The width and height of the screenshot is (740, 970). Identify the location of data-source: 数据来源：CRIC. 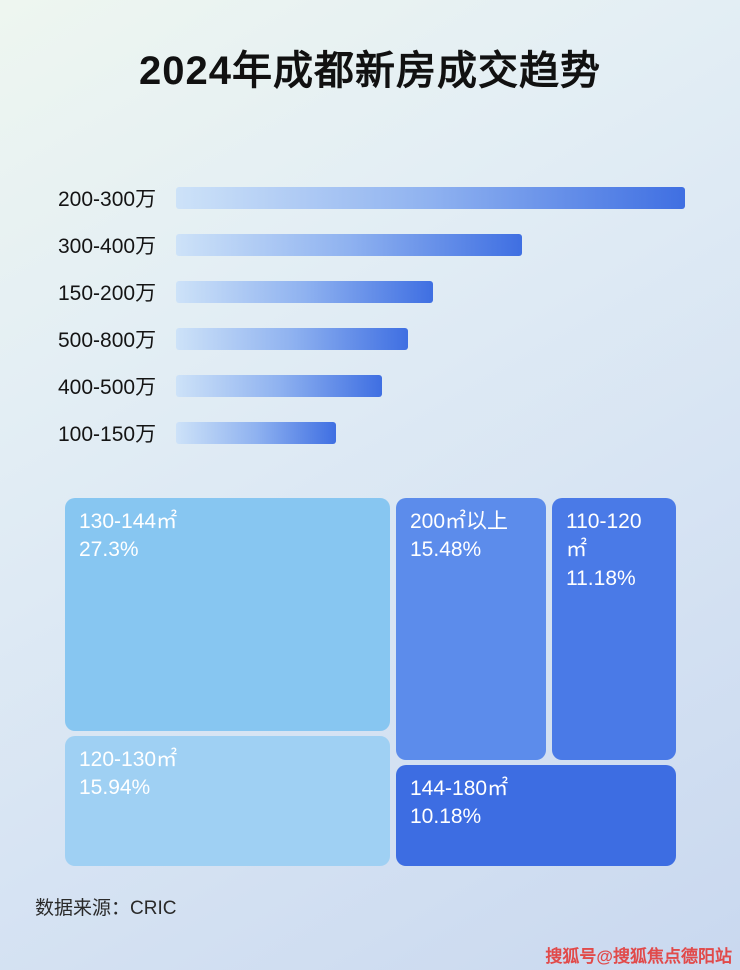
(106, 908).